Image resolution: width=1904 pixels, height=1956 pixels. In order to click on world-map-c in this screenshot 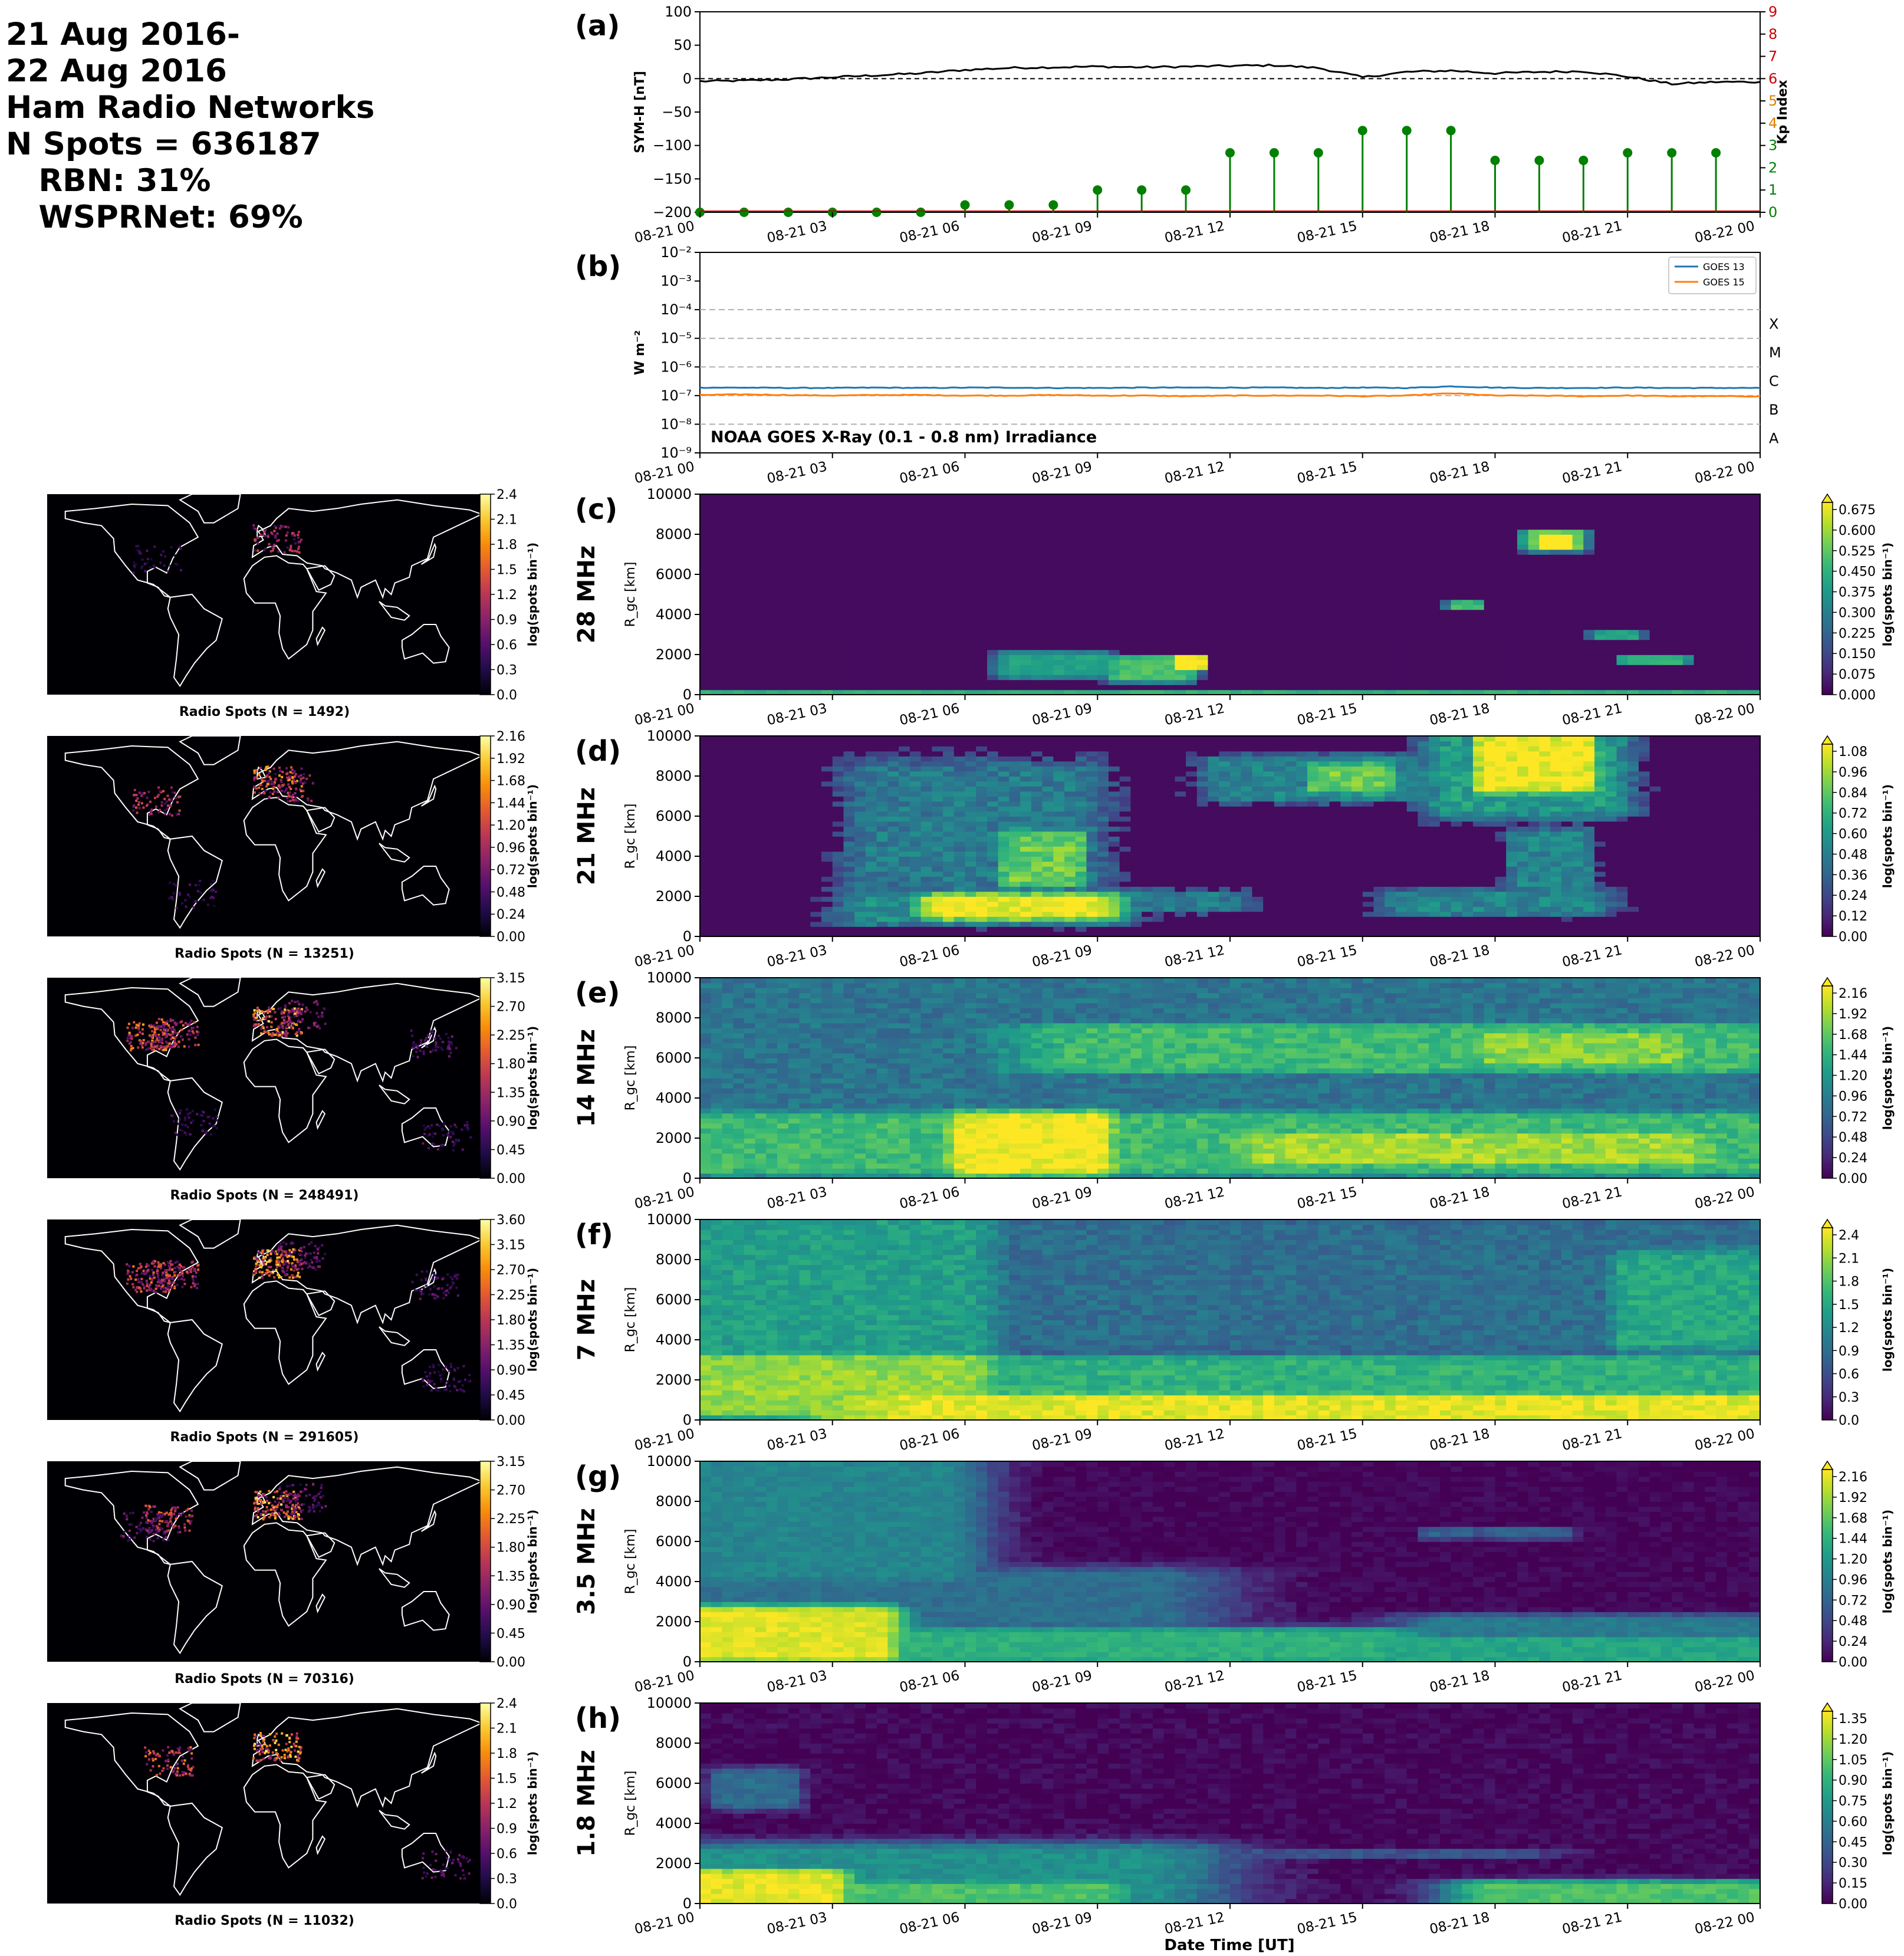, I will do `click(265, 605)`.